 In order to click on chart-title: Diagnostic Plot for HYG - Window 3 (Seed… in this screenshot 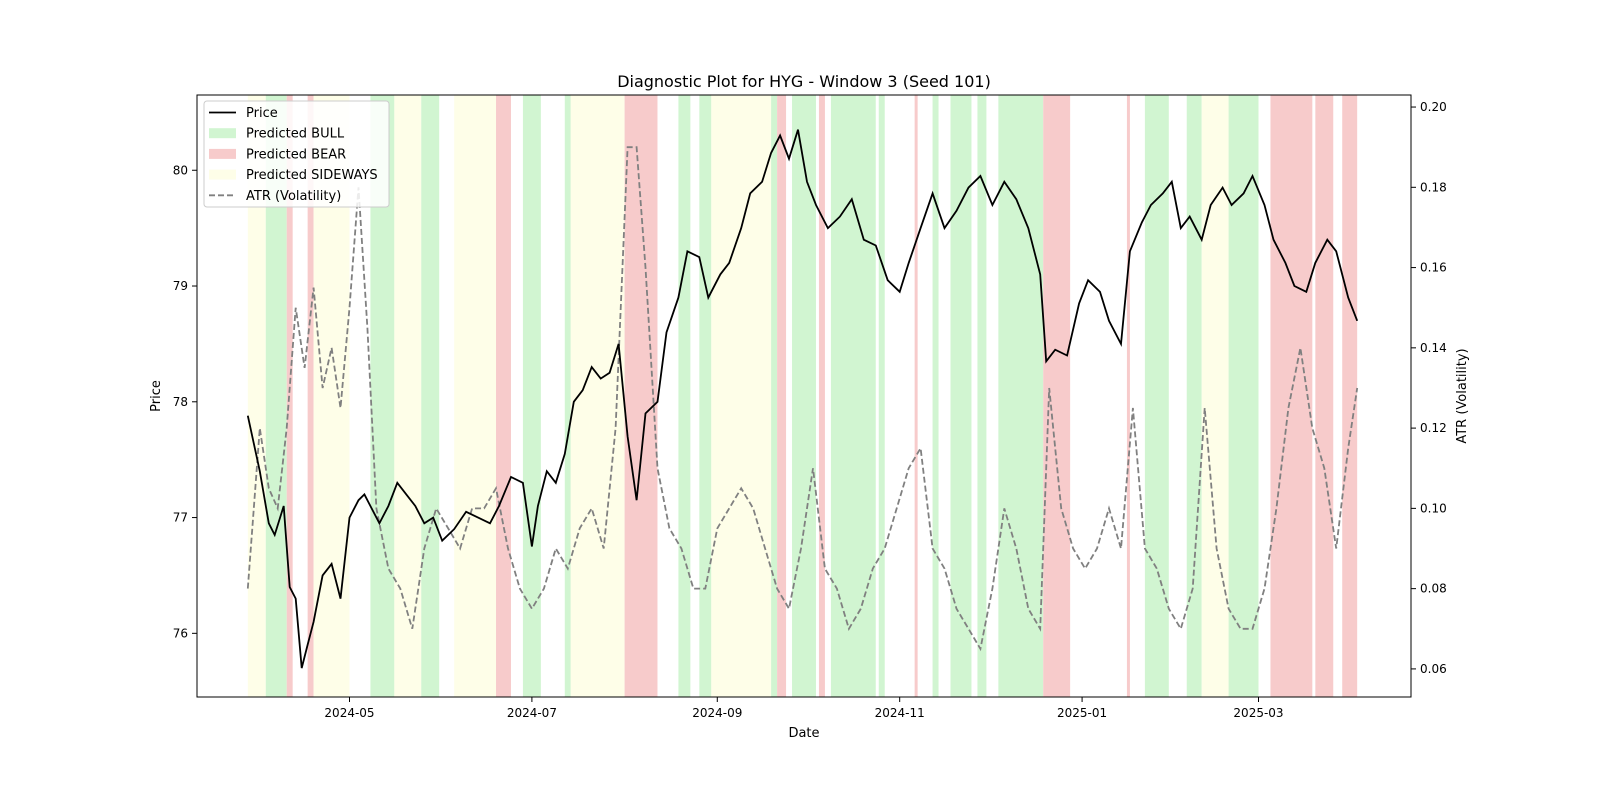, I will do `click(804, 81)`.